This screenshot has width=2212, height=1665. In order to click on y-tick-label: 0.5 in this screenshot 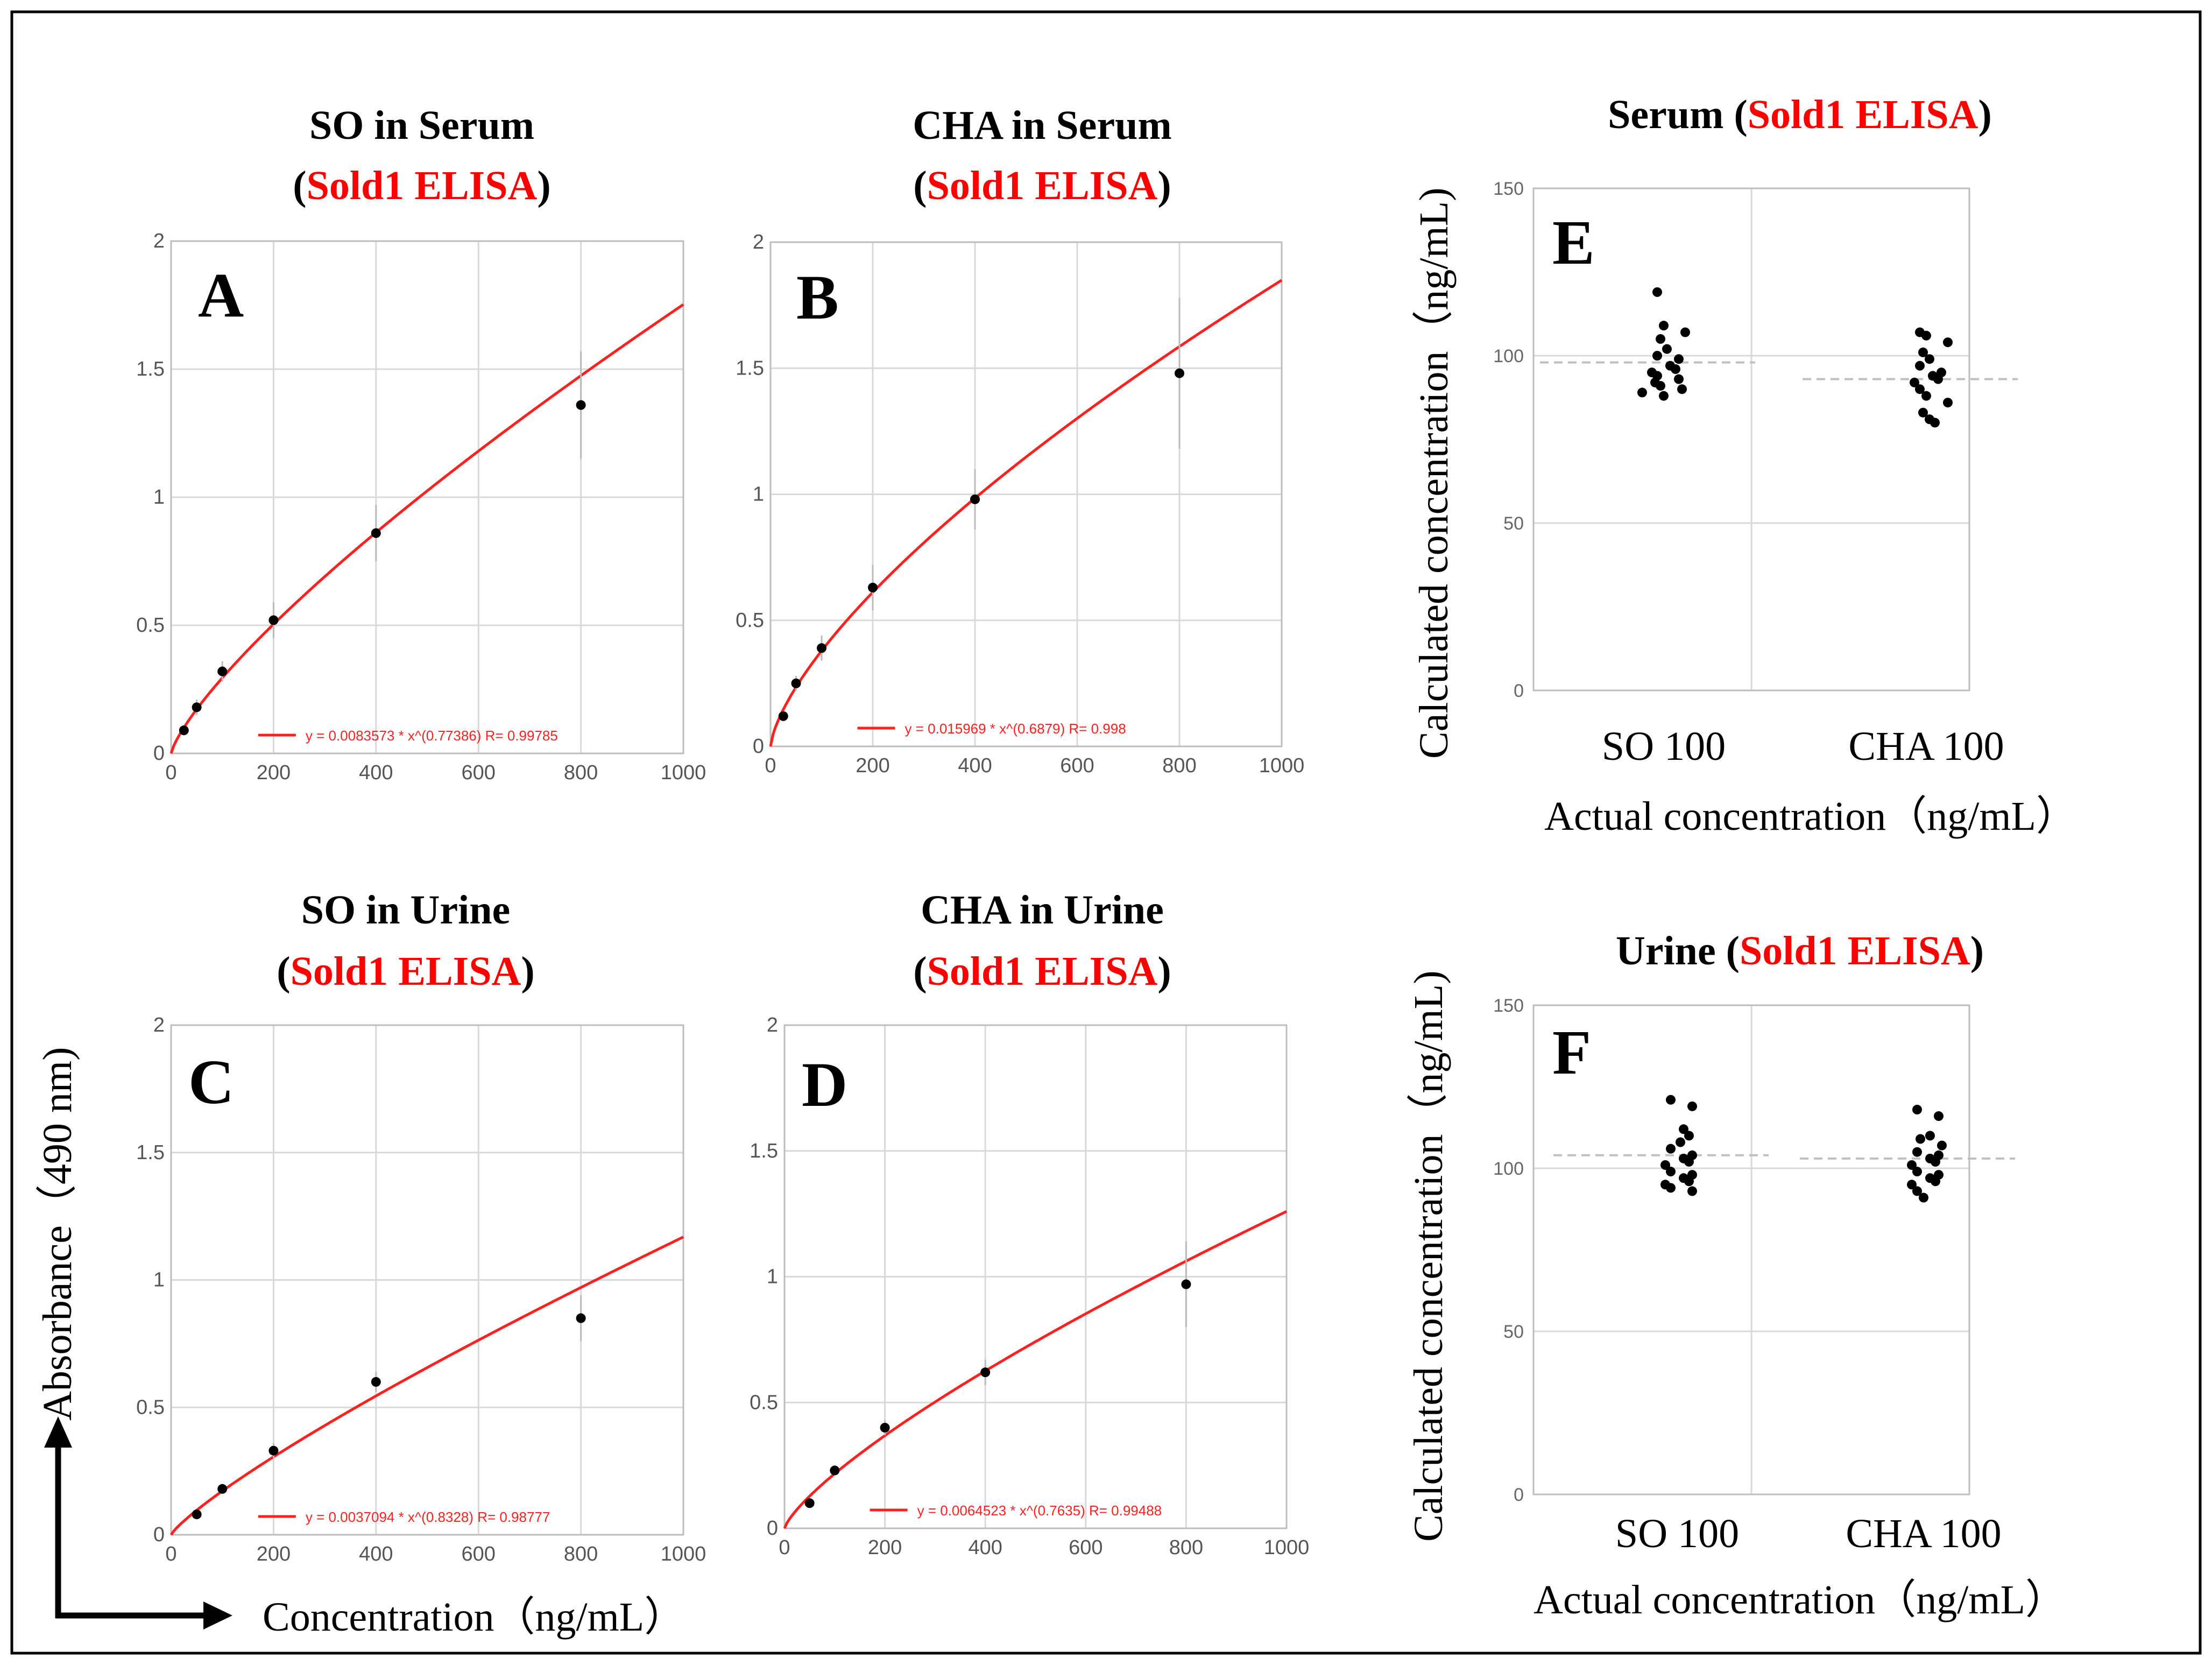, I will do `click(150, 625)`.